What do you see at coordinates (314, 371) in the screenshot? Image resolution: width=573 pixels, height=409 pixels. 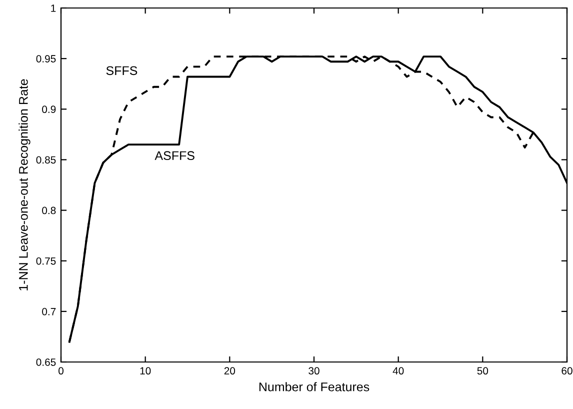 I see `x-tick-label: 30` at bounding box center [314, 371].